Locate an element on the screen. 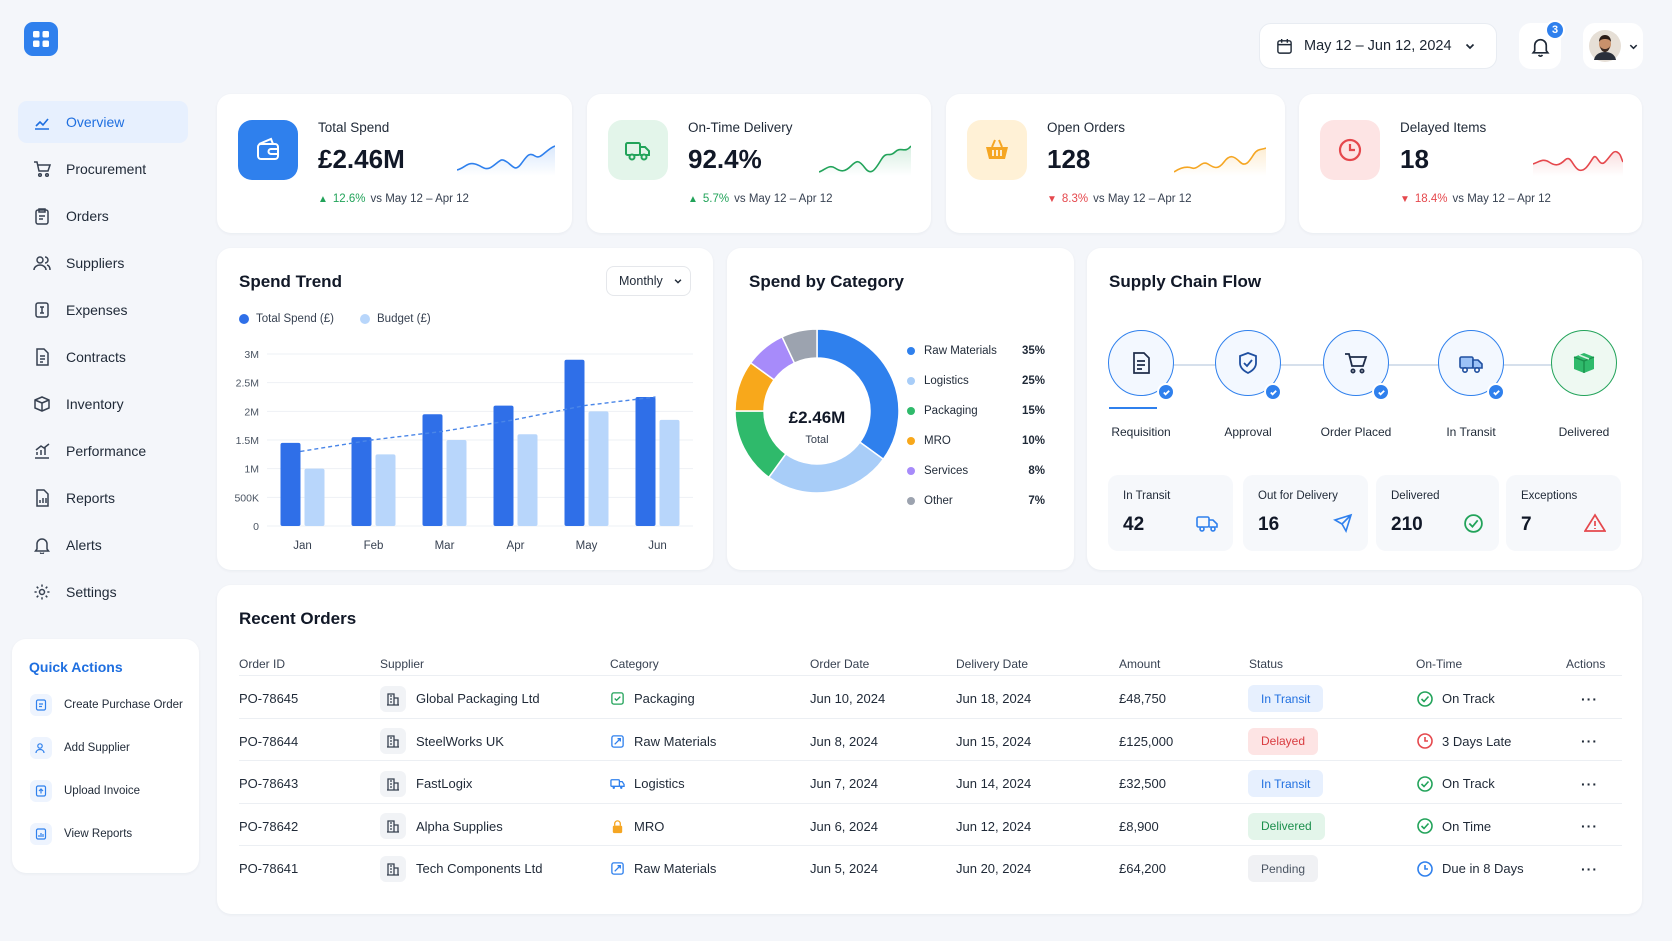 This screenshot has width=1672, height=941. quick-action-upload-invoice: Upload Invoice is located at coordinates (85, 791).